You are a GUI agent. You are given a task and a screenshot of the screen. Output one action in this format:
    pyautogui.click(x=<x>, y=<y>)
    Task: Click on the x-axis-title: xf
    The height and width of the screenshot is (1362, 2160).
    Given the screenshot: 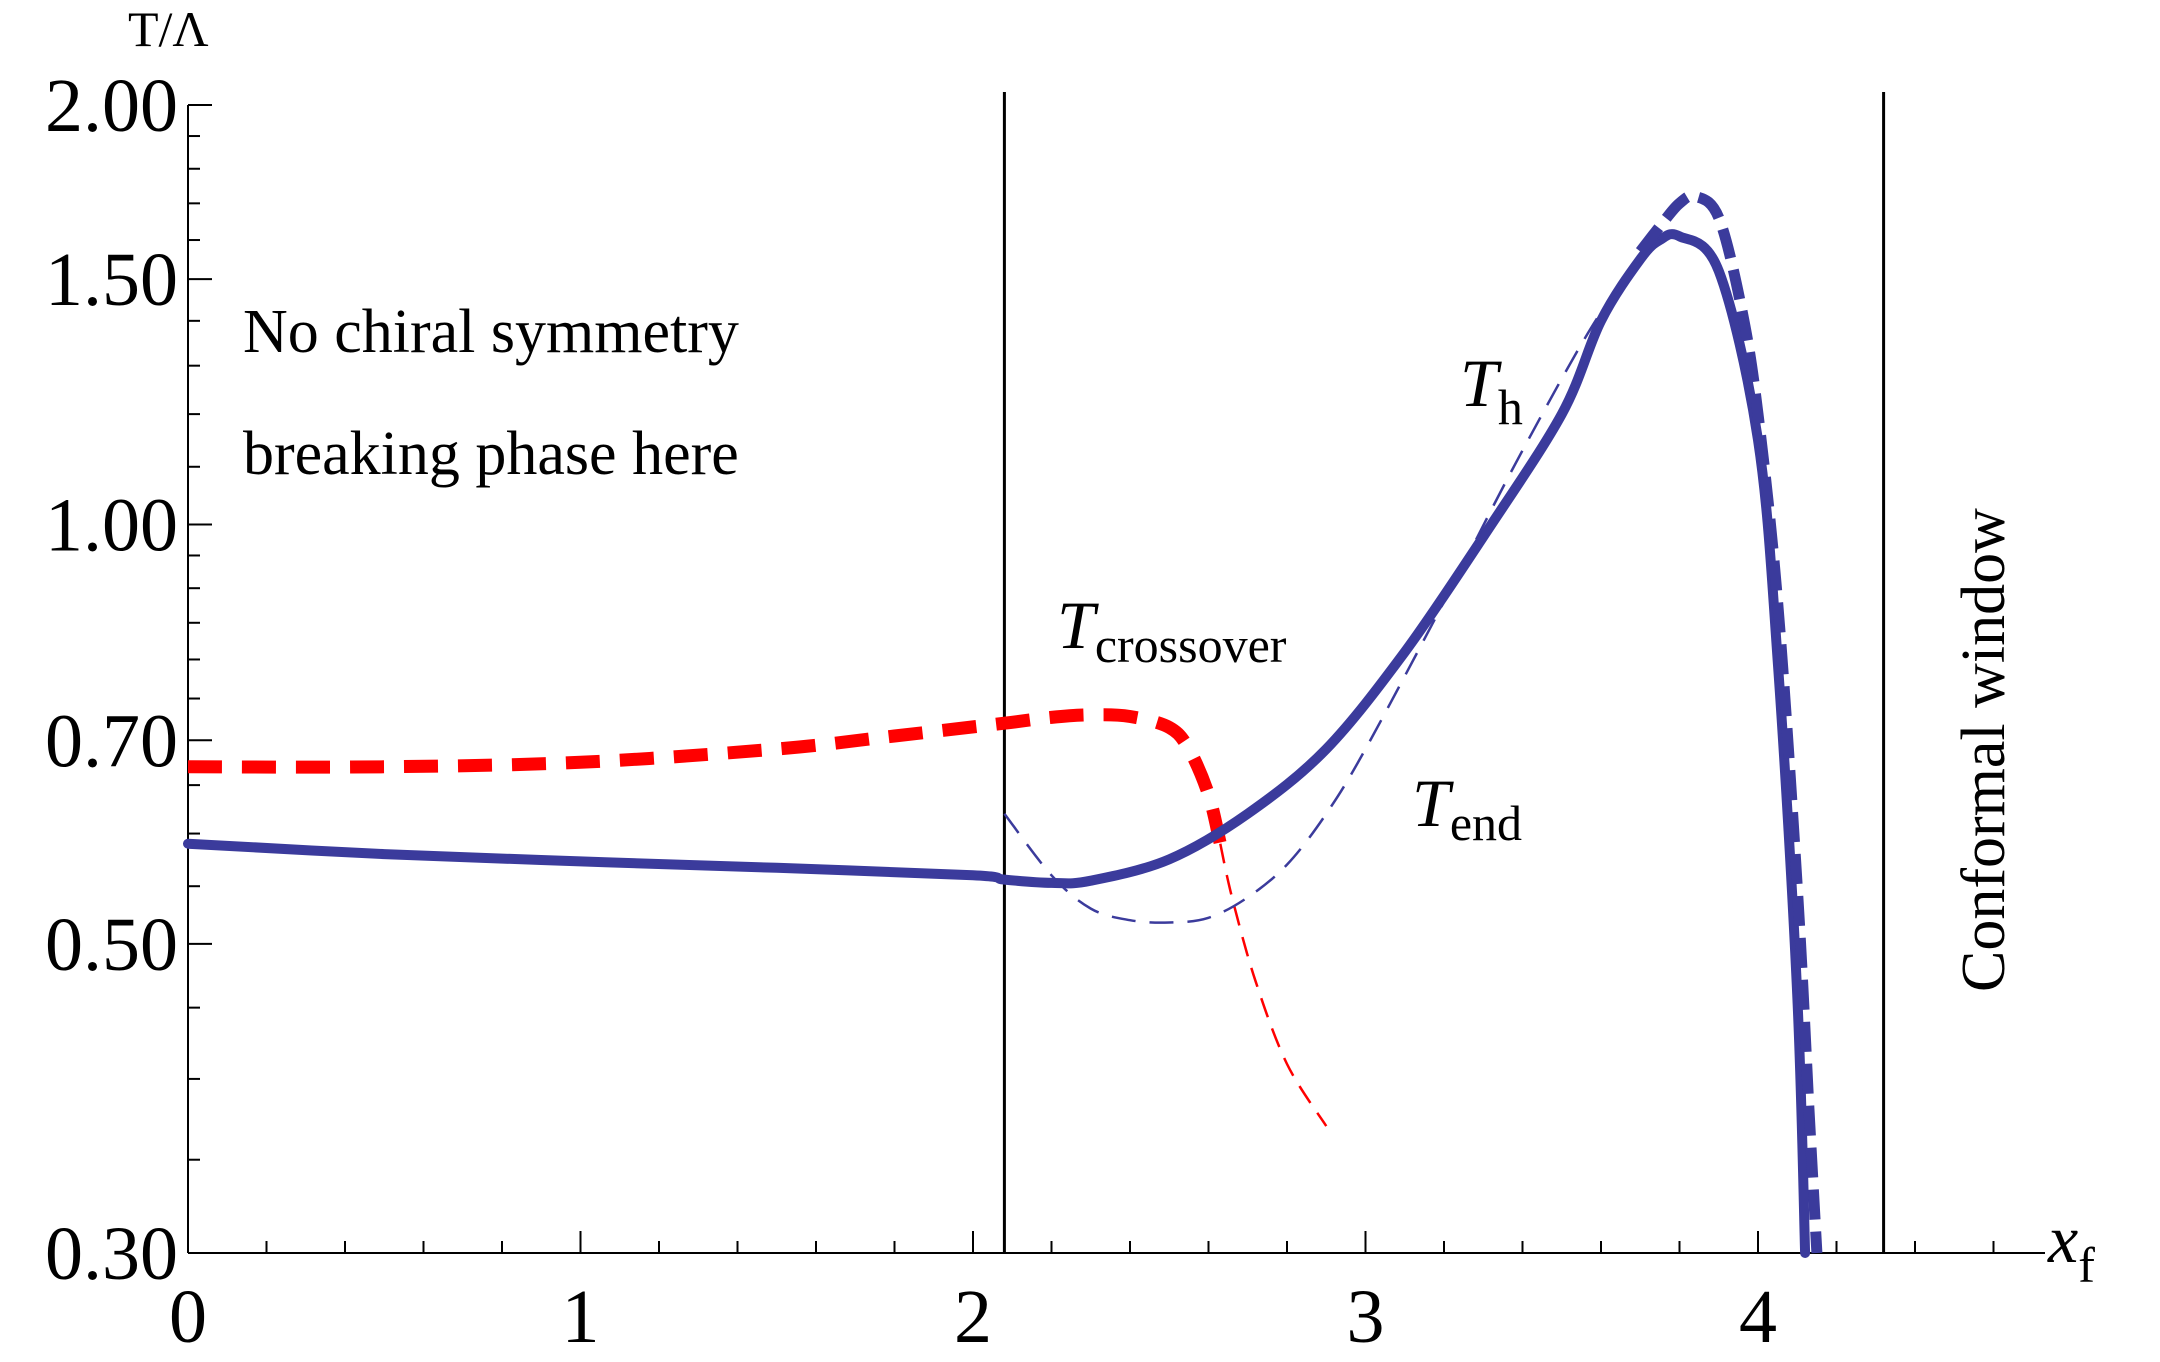 What is the action you would take?
    pyautogui.click(x=2071, y=1247)
    